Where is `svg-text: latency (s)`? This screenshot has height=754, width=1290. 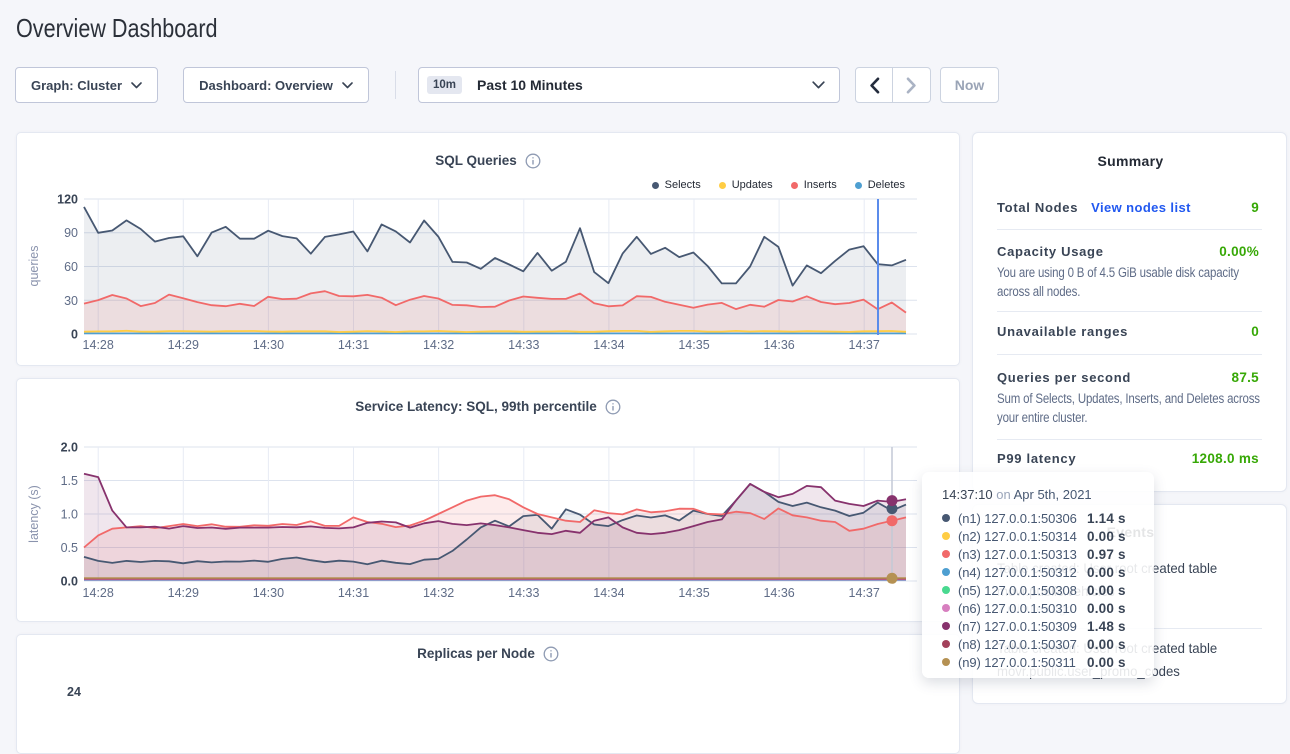 svg-text: latency (s) is located at coordinates (34, 514).